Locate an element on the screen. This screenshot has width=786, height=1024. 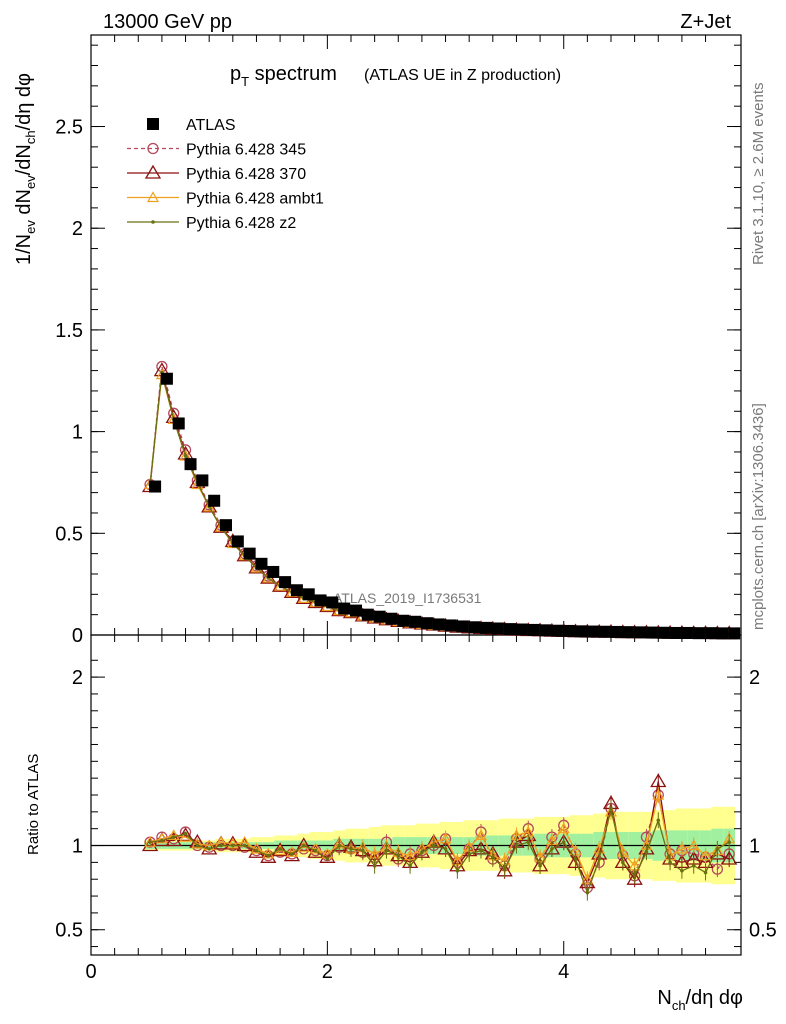
analysis-watermark: ATLAS_2019_I1736531 is located at coordinates (407, 598).